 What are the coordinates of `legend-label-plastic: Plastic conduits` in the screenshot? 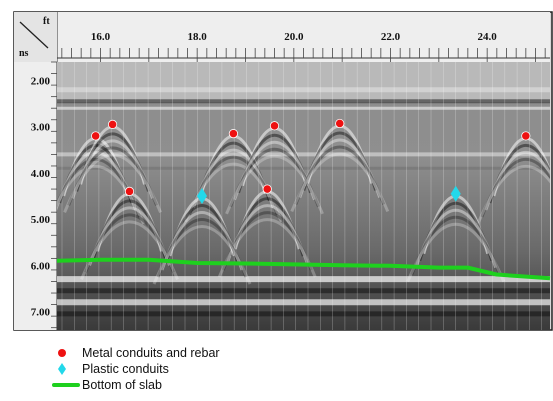 It's located at (125, 369).